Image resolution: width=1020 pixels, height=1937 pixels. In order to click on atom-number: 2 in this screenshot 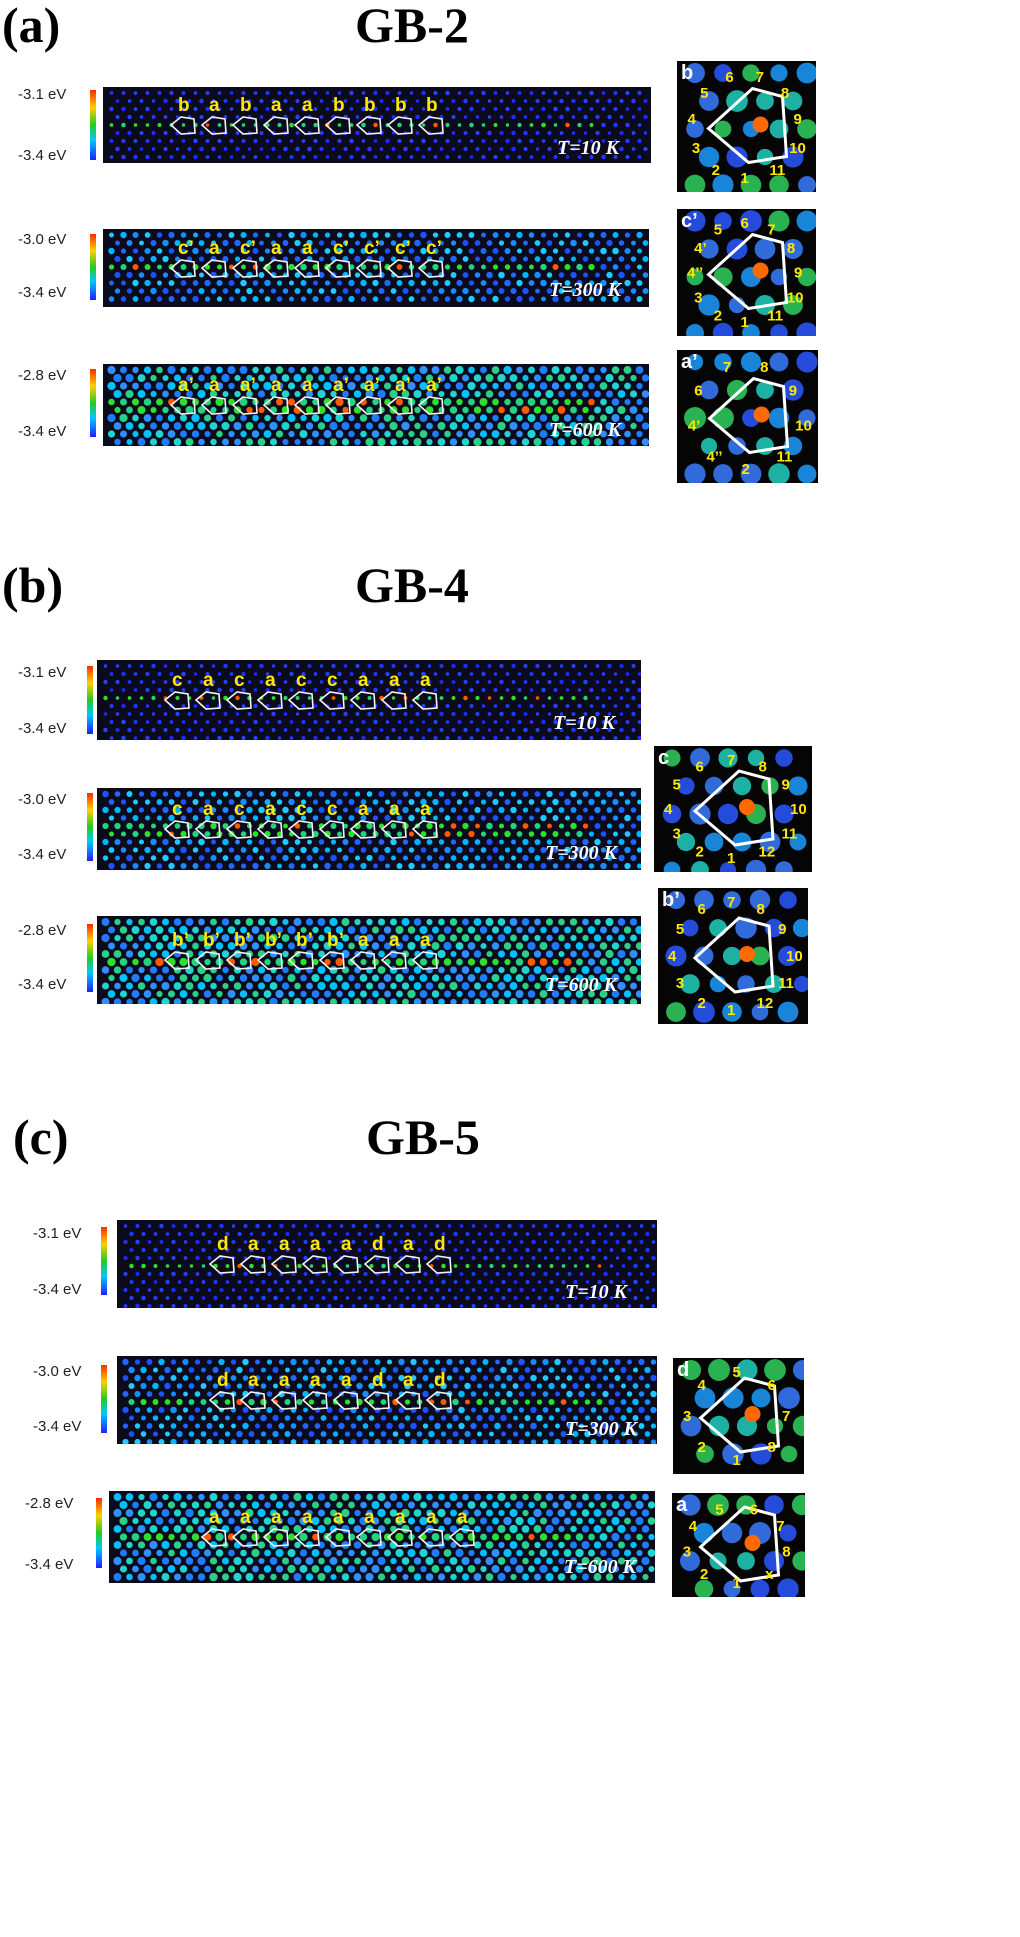, I will do `click(718, 315)`.